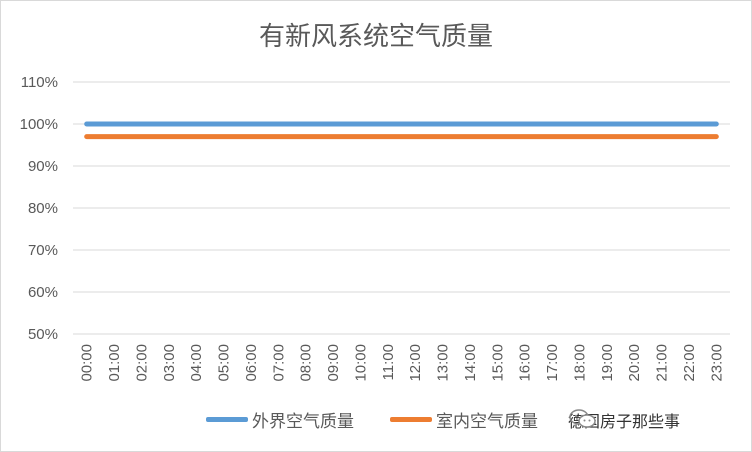 The image size is (752, 452). I want to click on x-tick-label: 18:00, so click(579, 363).